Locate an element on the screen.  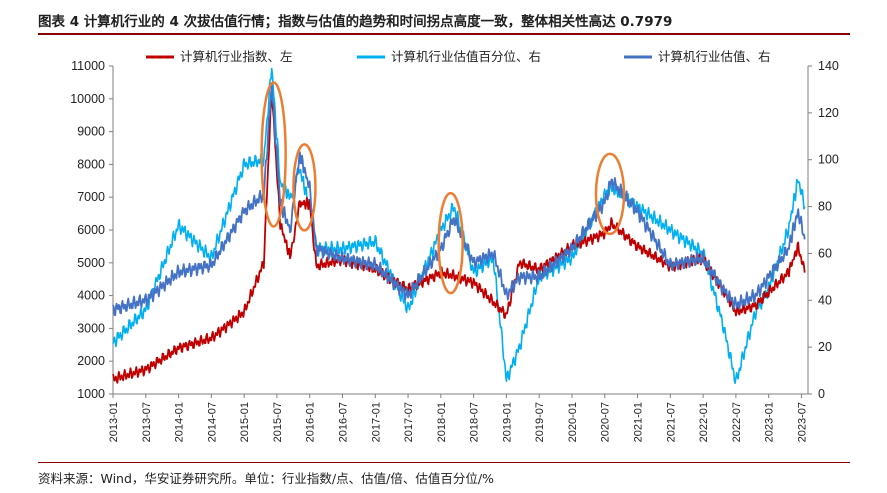
x-tick-label: 2017-07 is located at coordinates (409, 422).